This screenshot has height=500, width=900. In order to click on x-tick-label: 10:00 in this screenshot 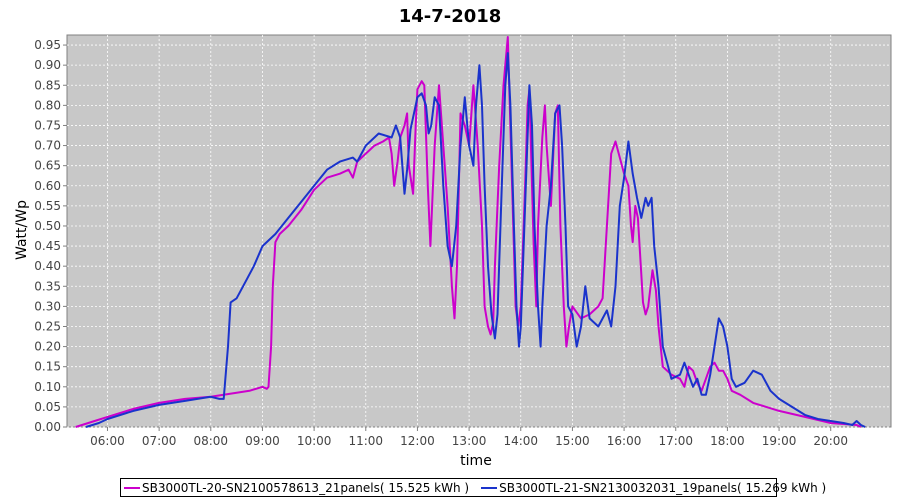, I will do `click(314, 441)`.